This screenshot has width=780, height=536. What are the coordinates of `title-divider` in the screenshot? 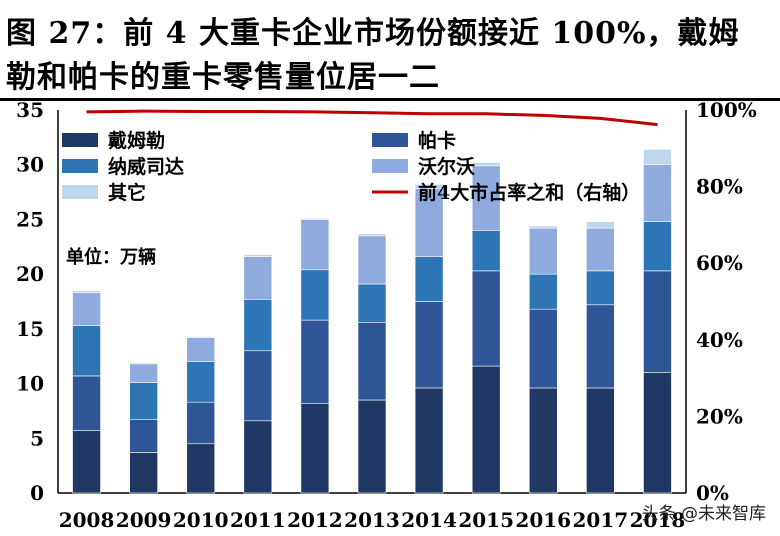 It's located at (390, 99).